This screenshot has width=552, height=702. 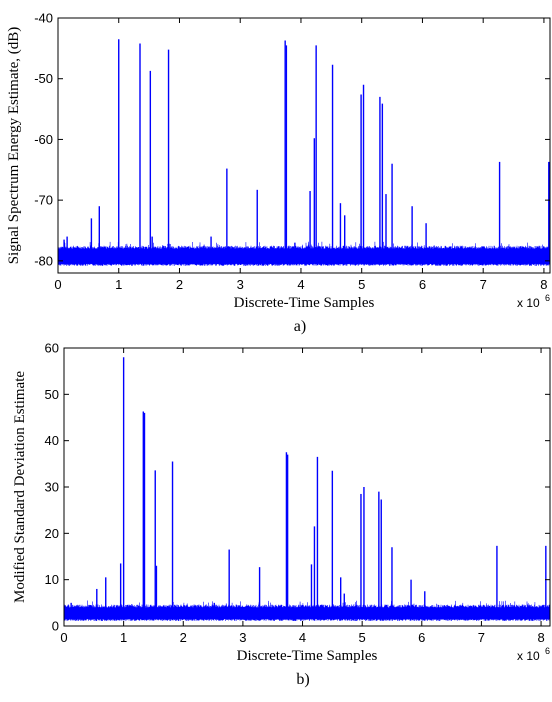 I want to click on panel-b-x-multiplier: x 10, so click(x=528, y=656).